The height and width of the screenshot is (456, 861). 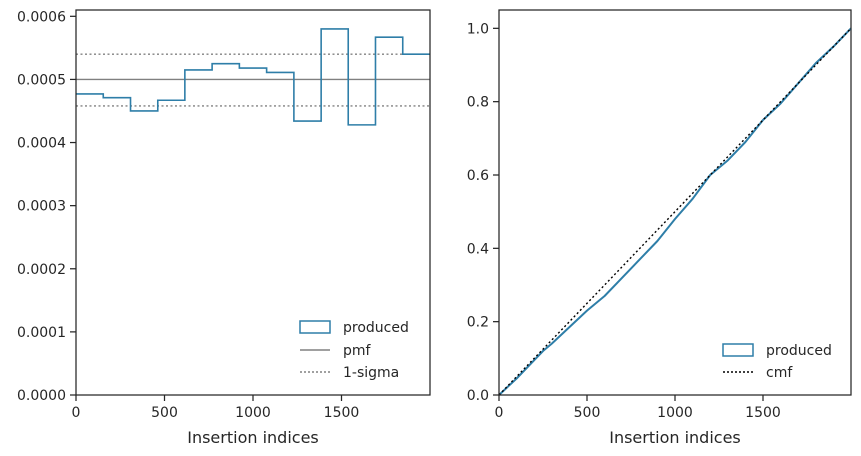 I want to click on y-tick-label: 0.0004, so click(x=41, y=144).